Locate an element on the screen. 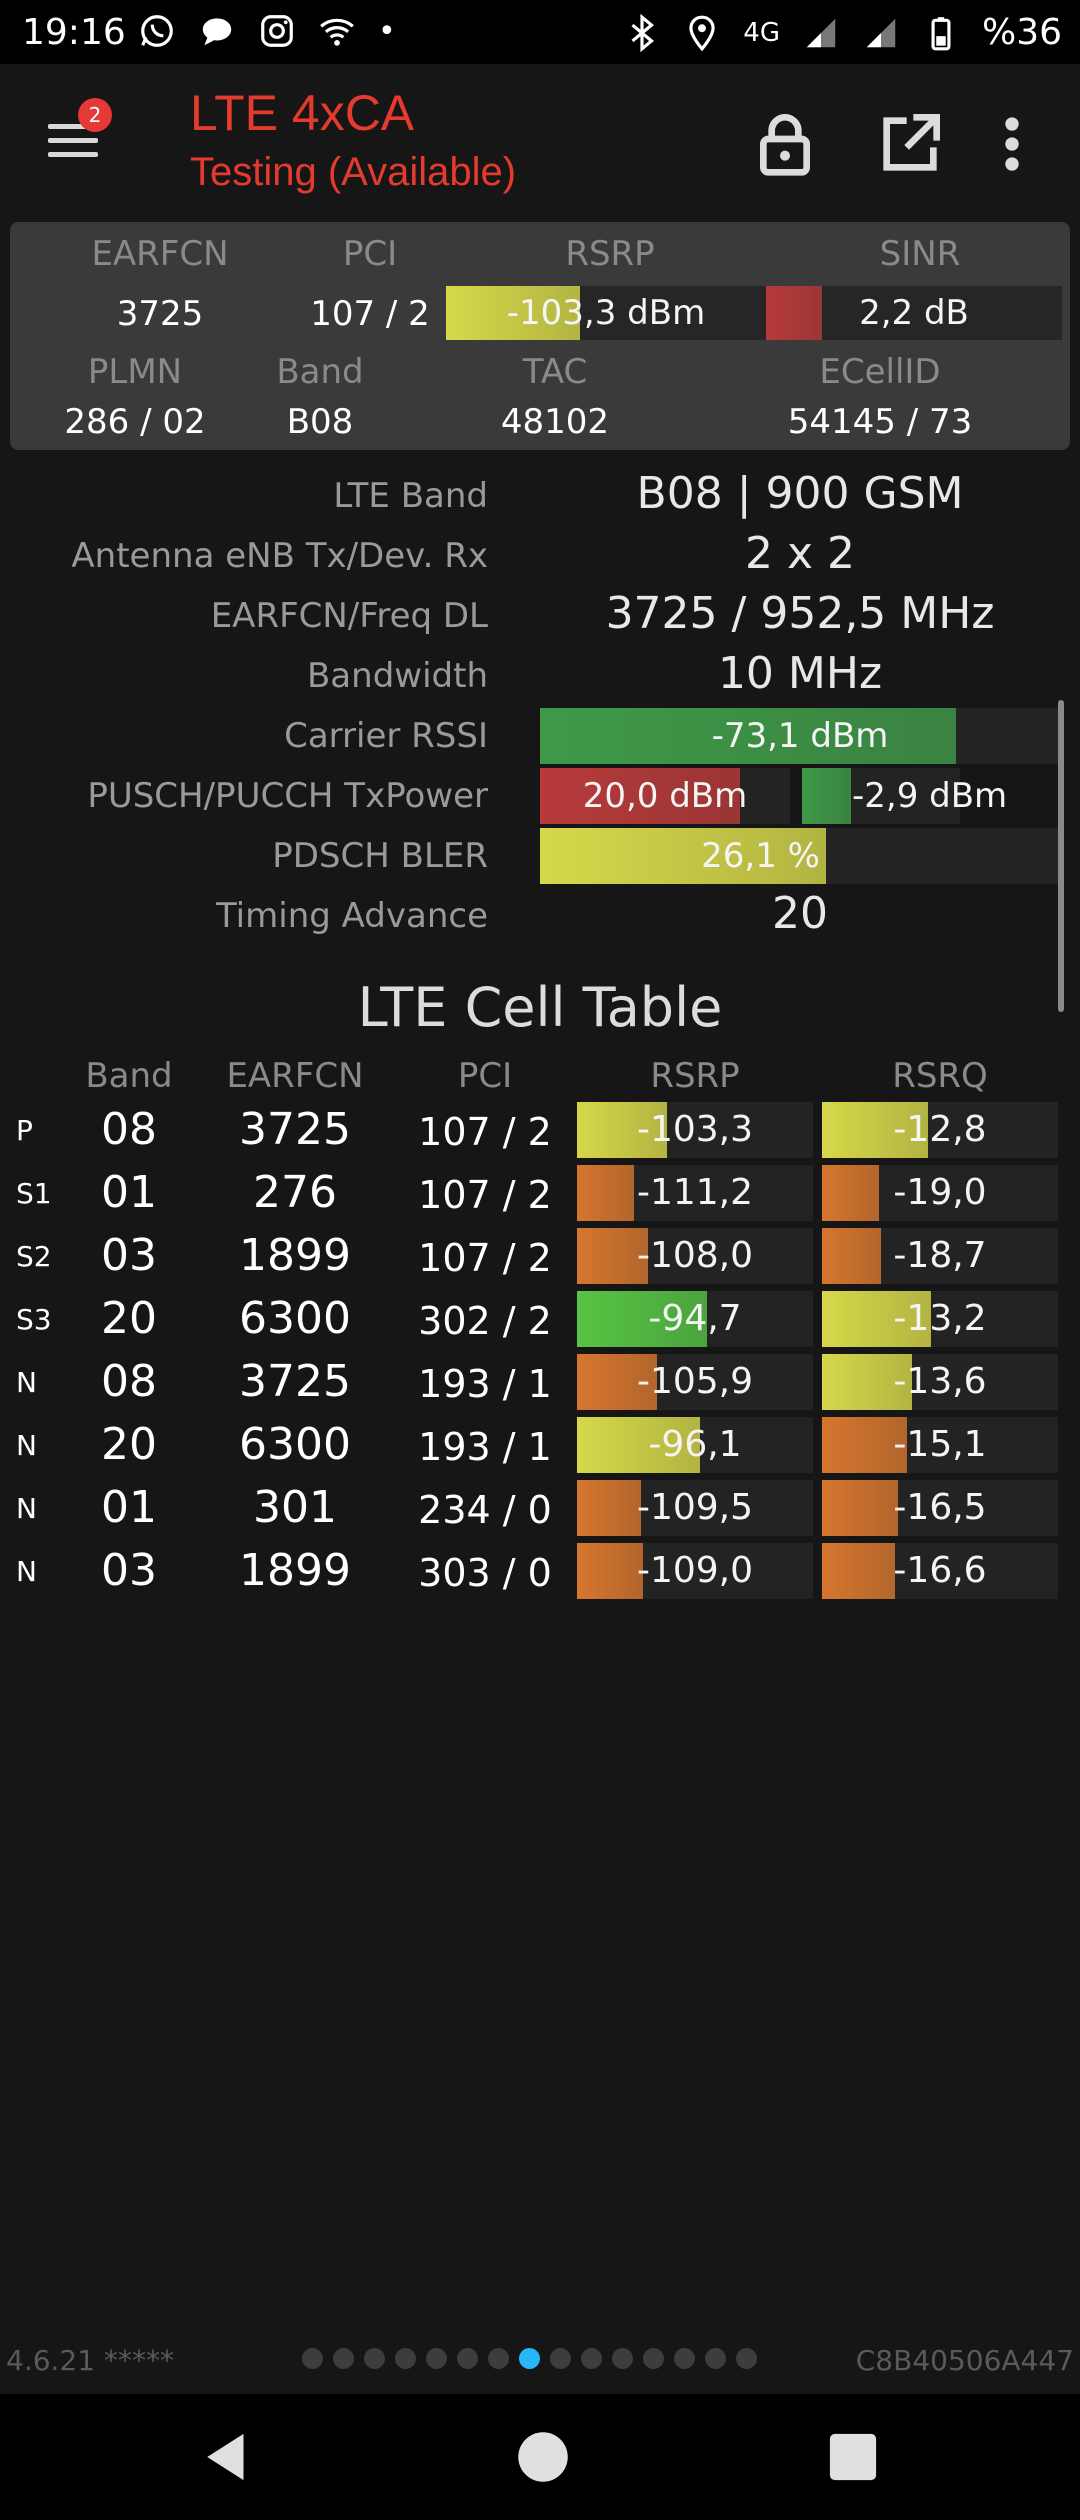 This screenshot has width=1080, height=2520. cell-earfcn: 1899 is located at coordinates (295, 1255).